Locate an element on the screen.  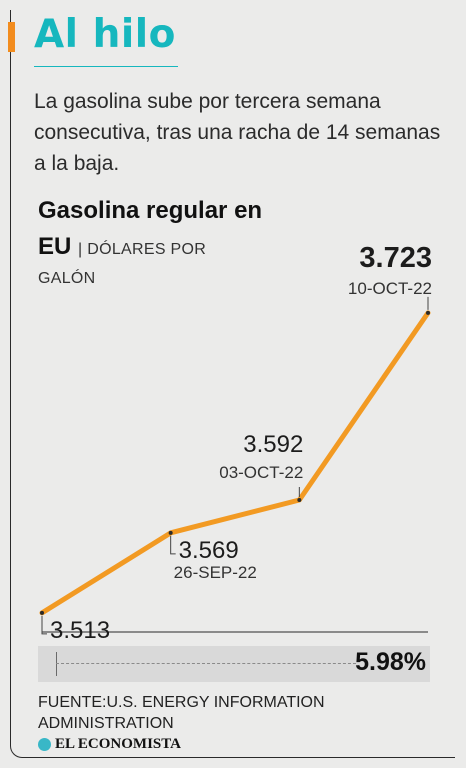
data-label: 3.569 is located at coordinates (209, 550).